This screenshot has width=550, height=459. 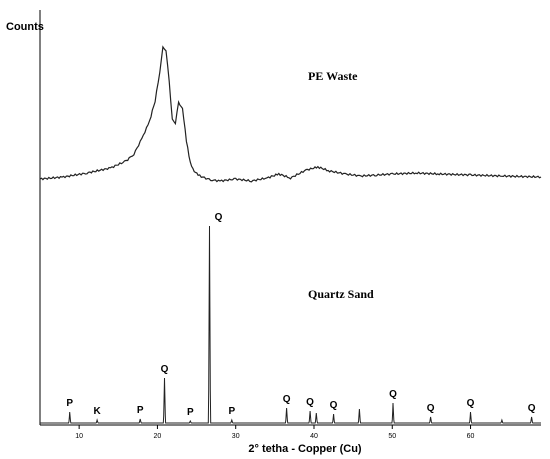 I want to click on x-tick-label: 20, so click(x=158, y=436).